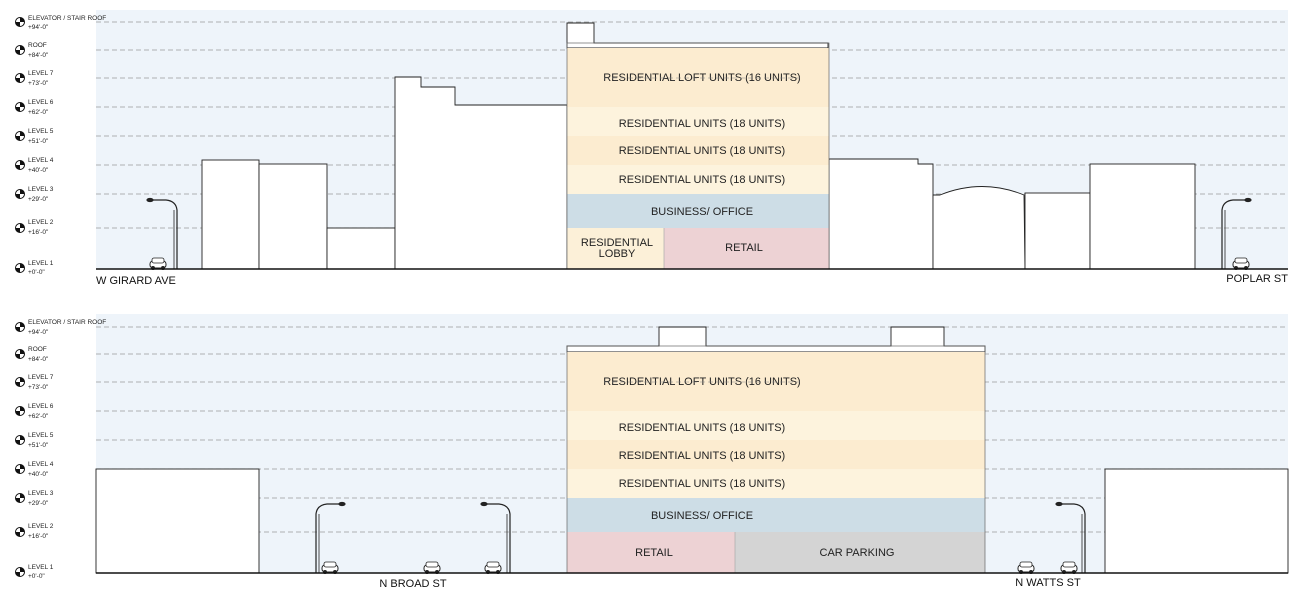 Image resolution: width=1302 pixels, height=590 pixels. I want to click on res6-band-b, so click(776, 425).